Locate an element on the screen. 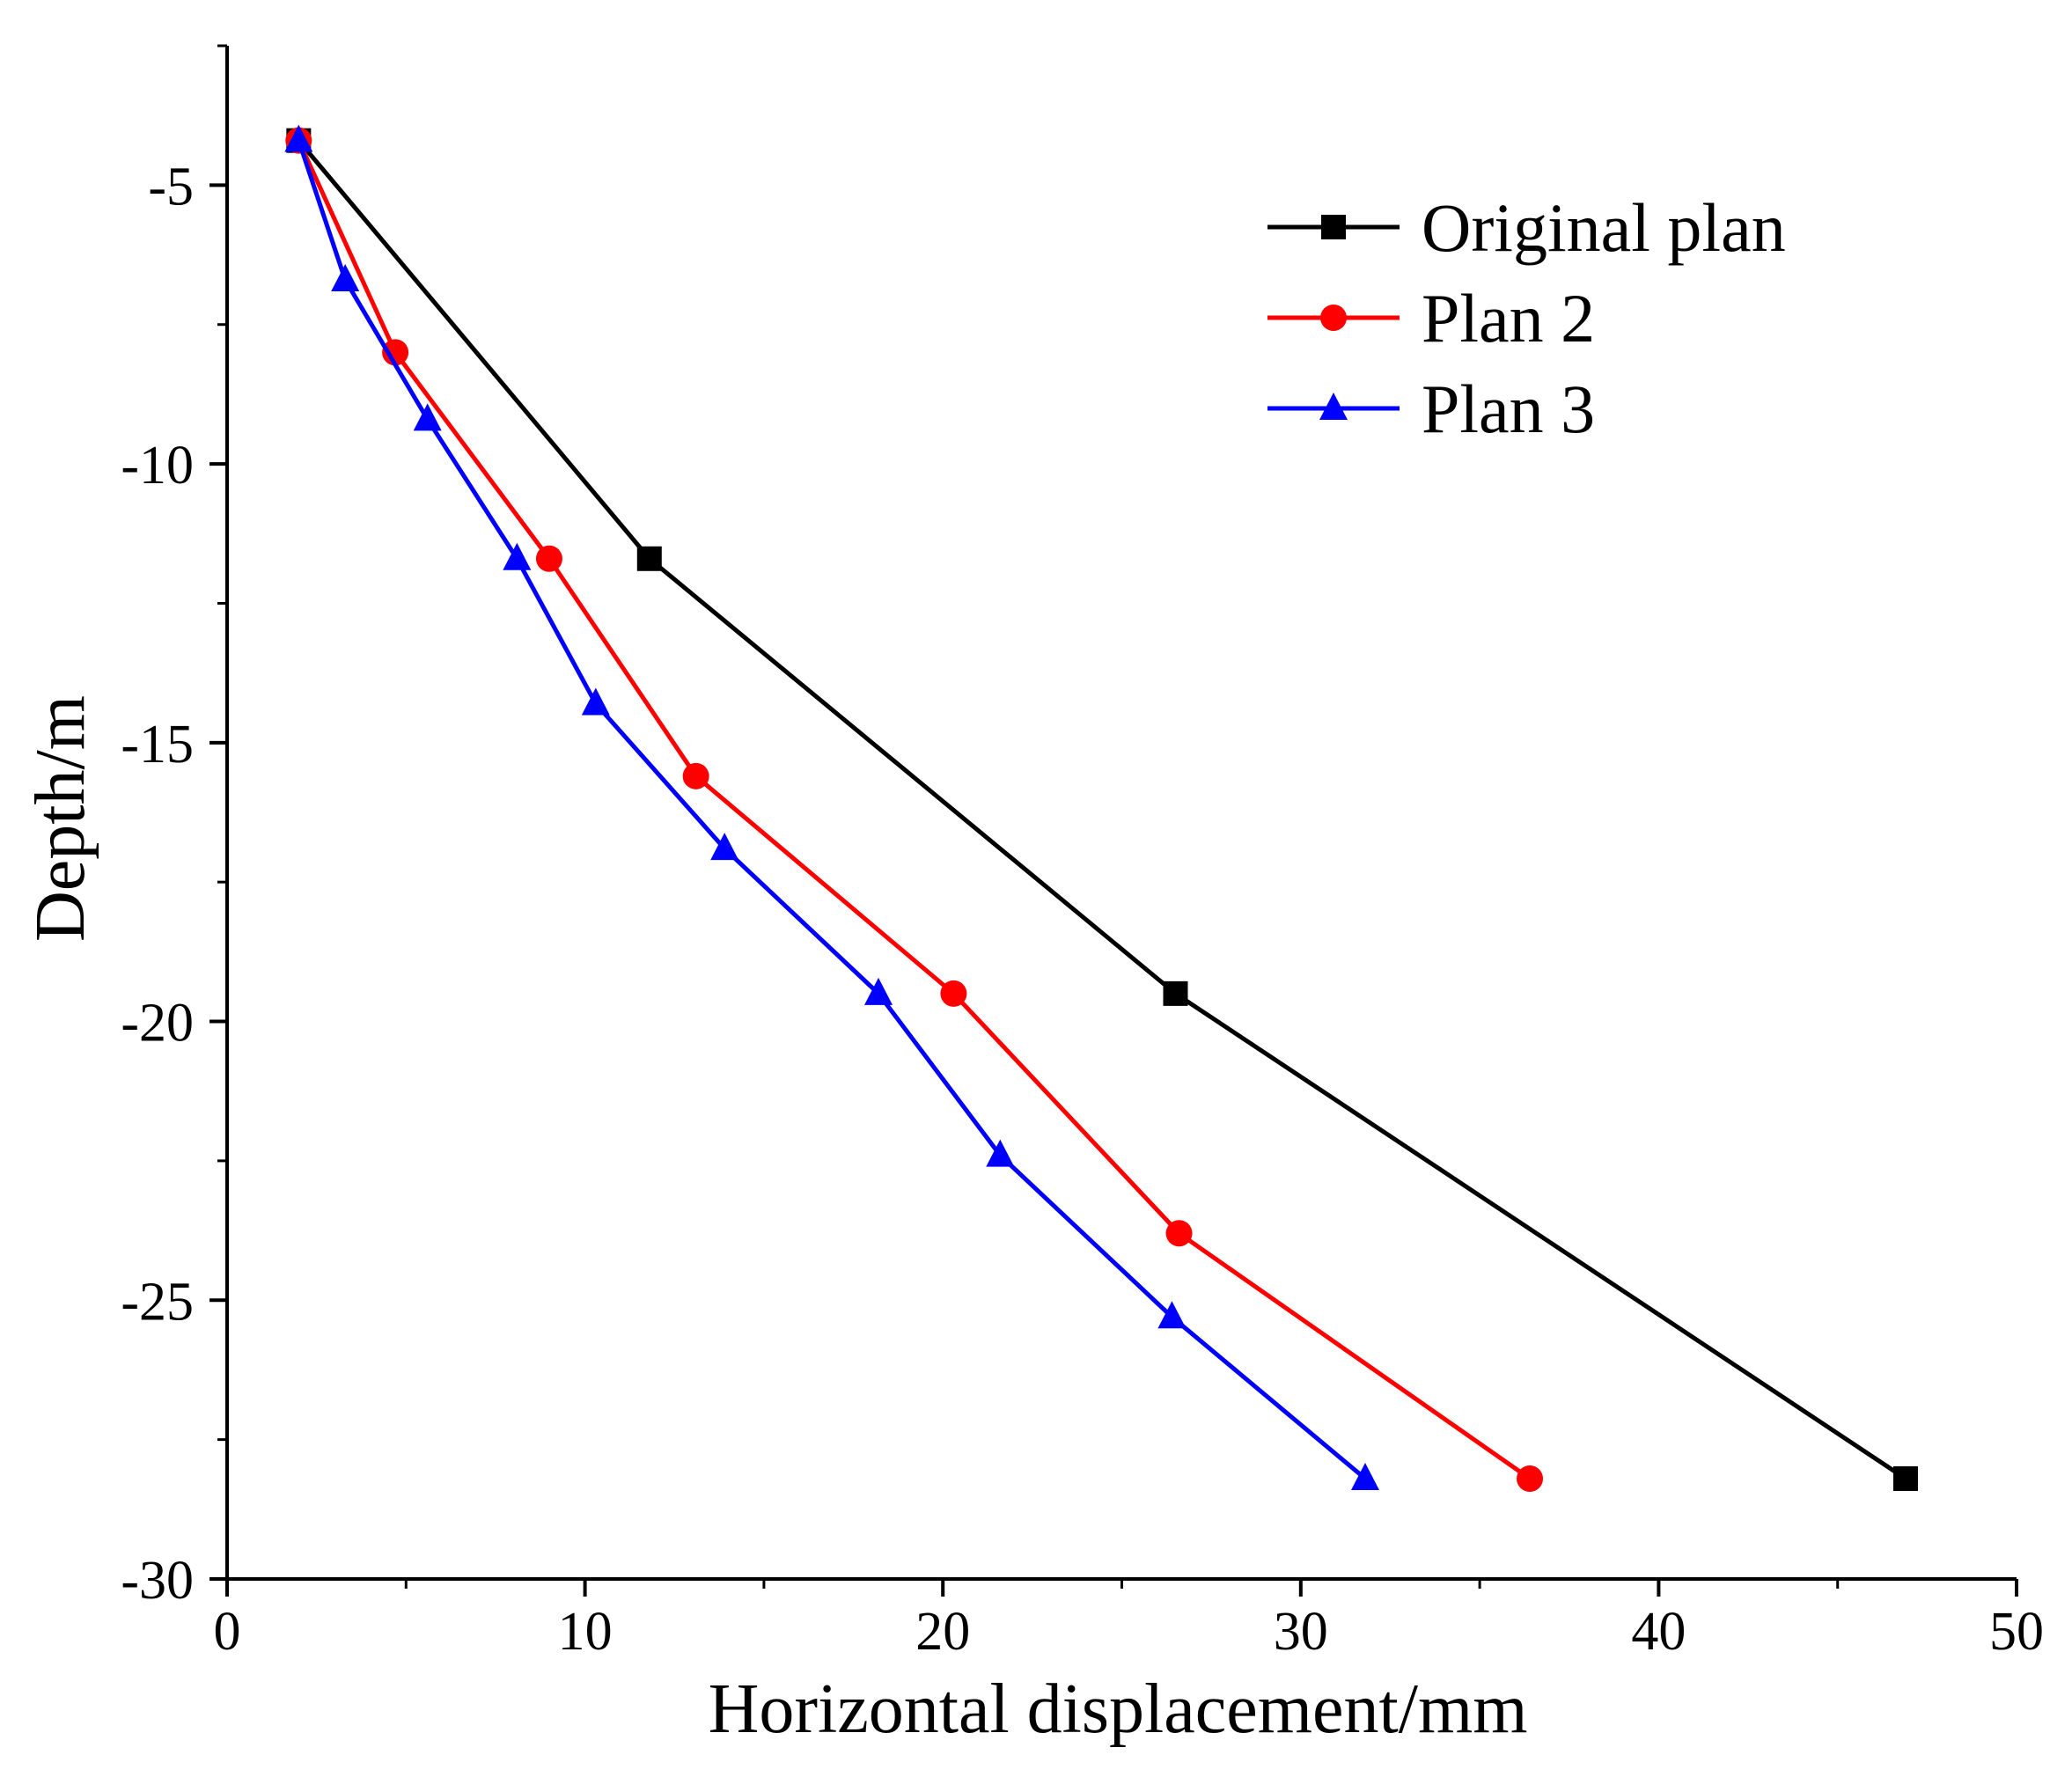 The height and width of the screenshot is (1777, 2072). y-tick-label: -20 is located at coordinates (157, 1024).